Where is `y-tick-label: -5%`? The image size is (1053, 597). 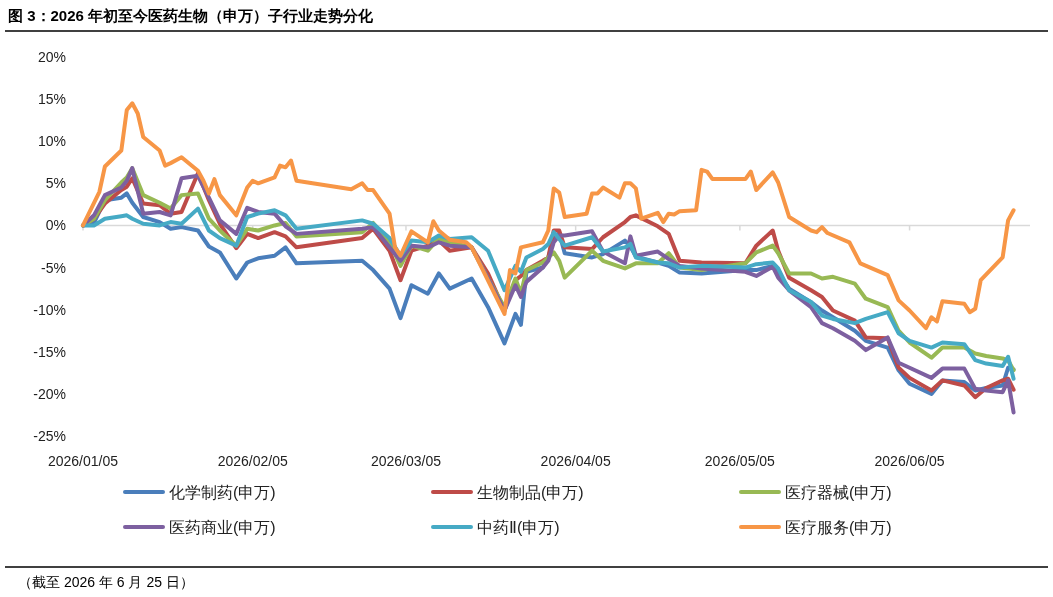 y-tick-label: -5% is located at coordinates (53, 267).